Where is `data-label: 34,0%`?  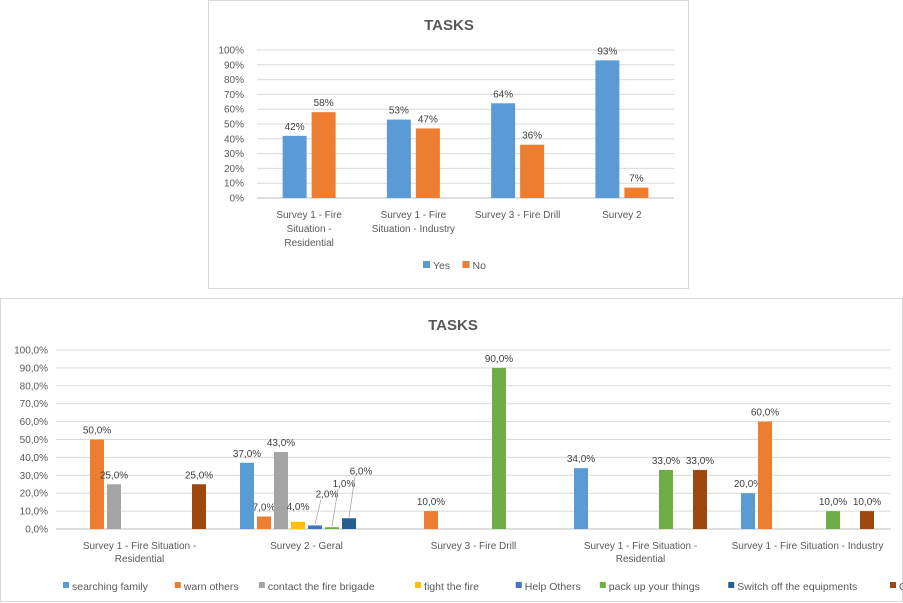 data-label: 34,0% is located at coordinates (581, 459).